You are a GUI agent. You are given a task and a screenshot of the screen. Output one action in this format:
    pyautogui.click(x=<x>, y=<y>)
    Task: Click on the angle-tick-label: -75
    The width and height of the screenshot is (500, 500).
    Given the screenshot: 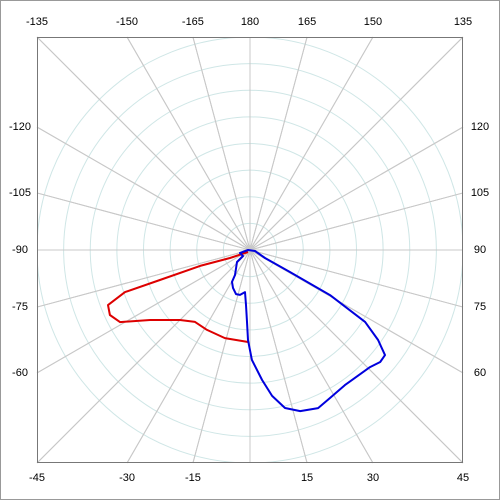 What is the action you would take?
    pyautogui.click(x=20, y=307)
    